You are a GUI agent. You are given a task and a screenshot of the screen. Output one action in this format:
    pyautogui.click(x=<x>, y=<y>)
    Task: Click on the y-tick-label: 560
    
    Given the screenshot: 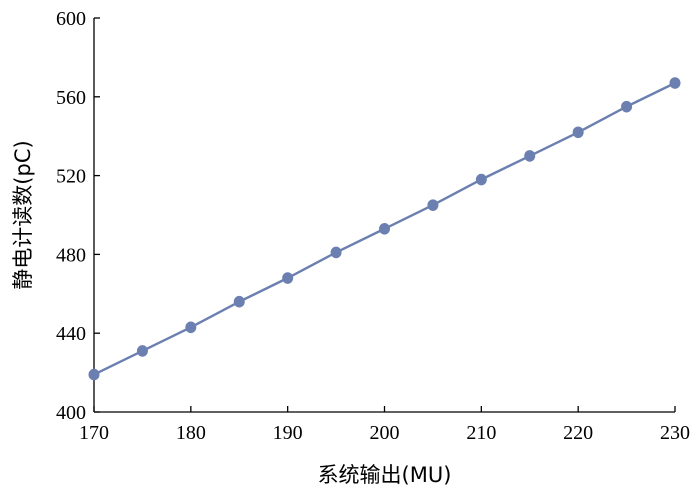 What is the action you would take?
    pyautogui.click(x=71, y=98)
    